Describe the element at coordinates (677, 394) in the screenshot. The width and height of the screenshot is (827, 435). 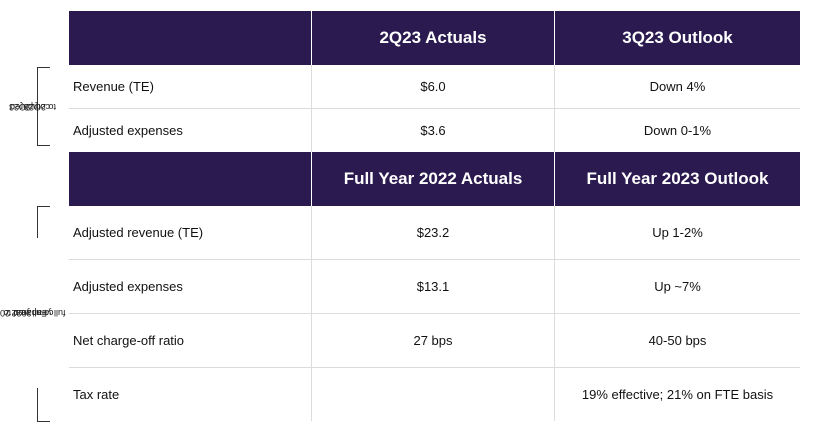
I see `row-outlook: 19% effective; 21% on FTE basis` at that location.